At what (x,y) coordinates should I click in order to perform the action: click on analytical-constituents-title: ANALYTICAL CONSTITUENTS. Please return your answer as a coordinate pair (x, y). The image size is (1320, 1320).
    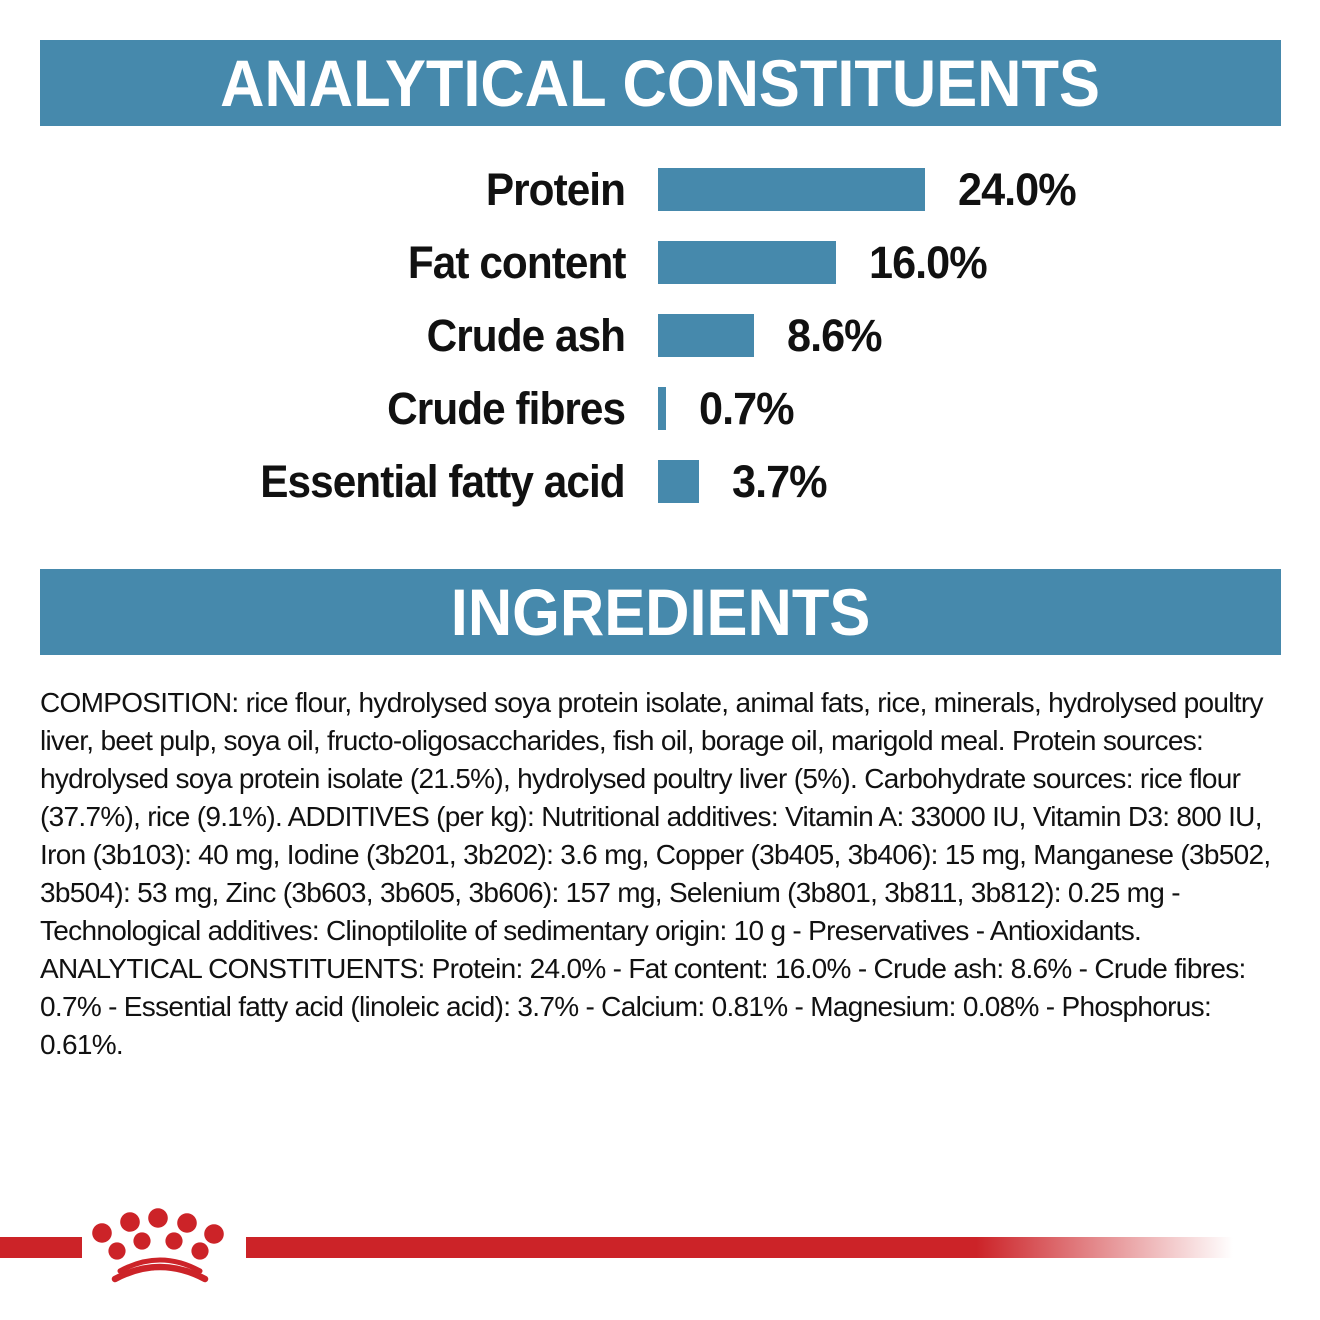
    Looking at the image, I should click on (660, 83).